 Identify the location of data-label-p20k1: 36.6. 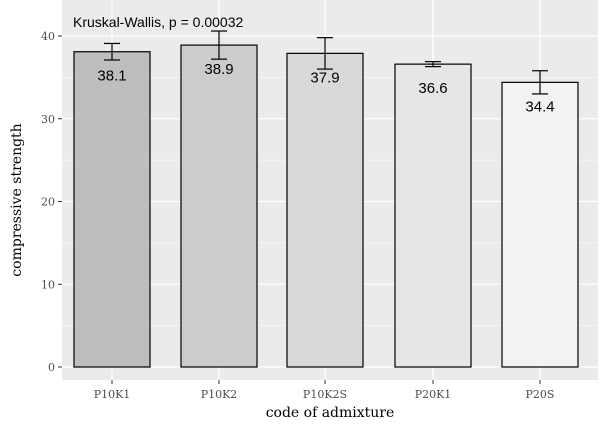
(432, 88).